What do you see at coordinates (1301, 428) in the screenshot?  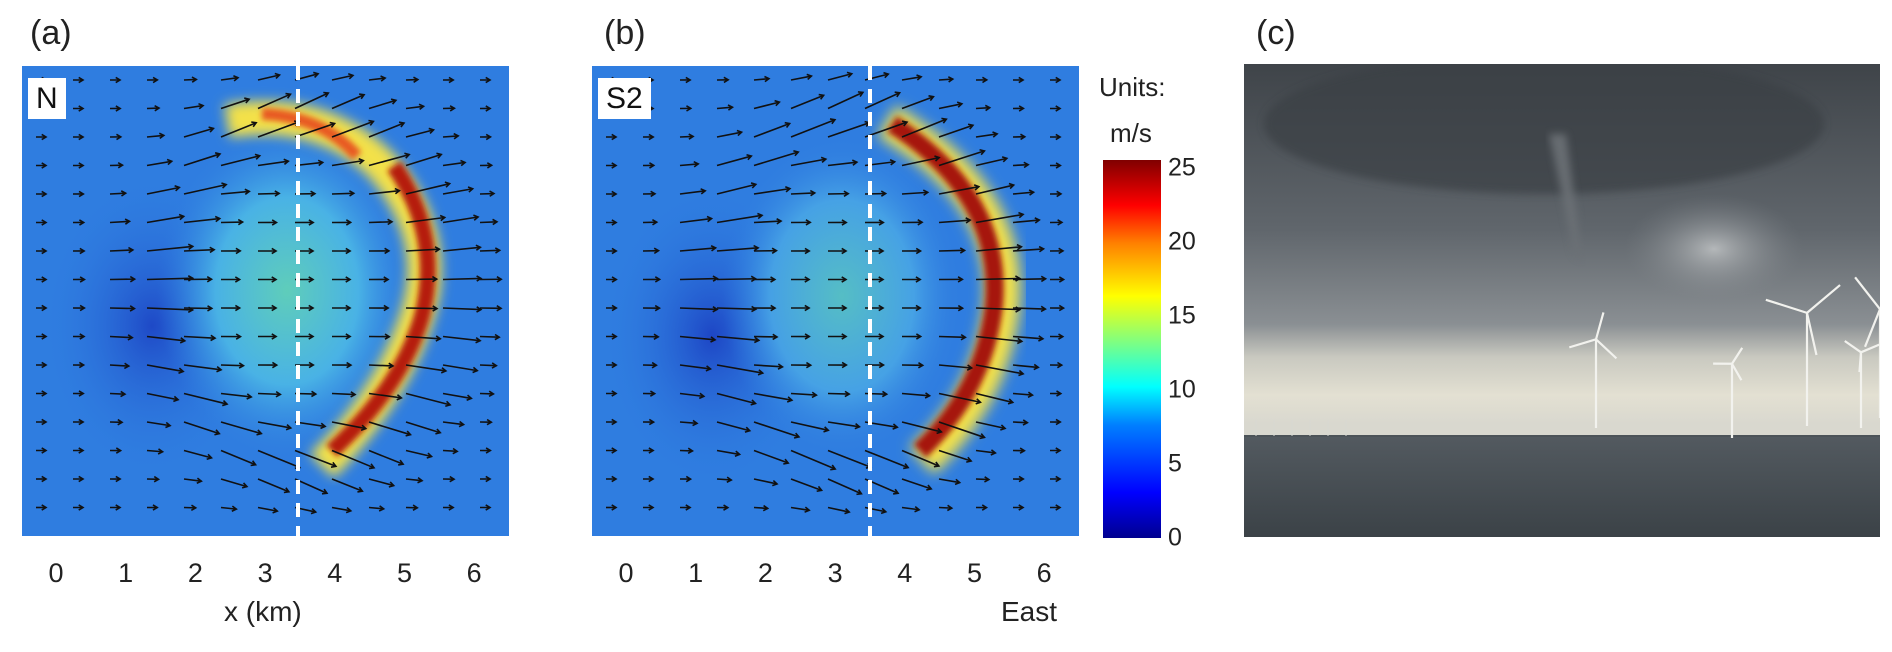 I see `distant-wind-turbines` at bounding box center [1301, 428].